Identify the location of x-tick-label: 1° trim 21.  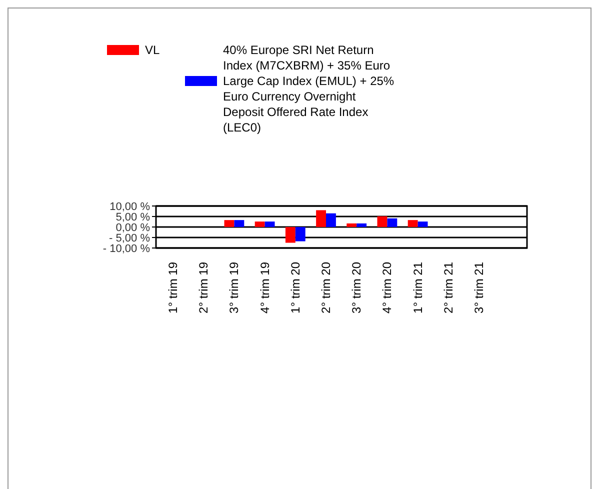
(417, 288).